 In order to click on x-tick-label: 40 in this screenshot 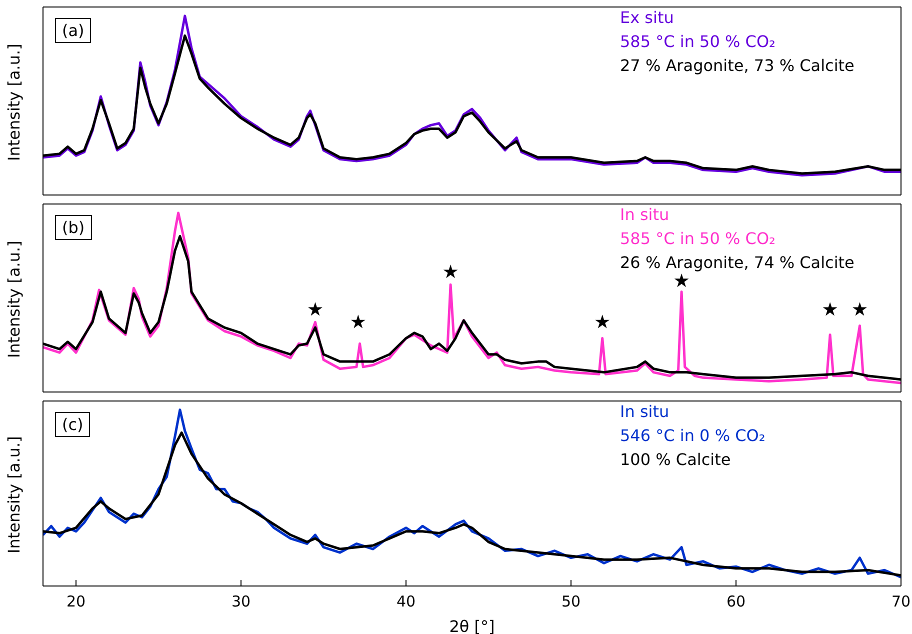, I will do `click(406, 601)`.